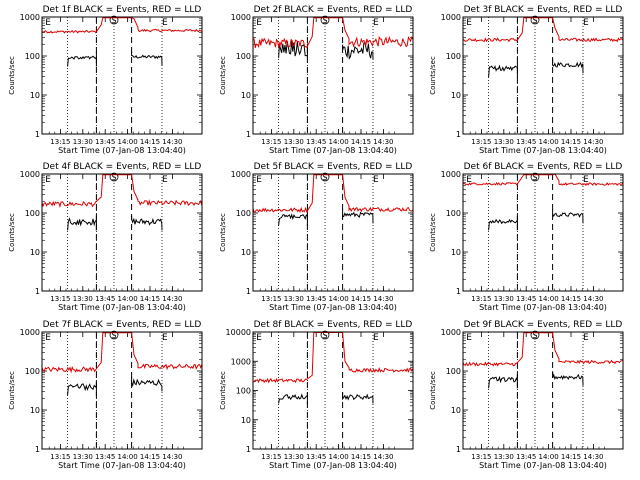  I want to click on chart-title: Det 8f BLACK = Events, RED = LLD, so click(333, 325).